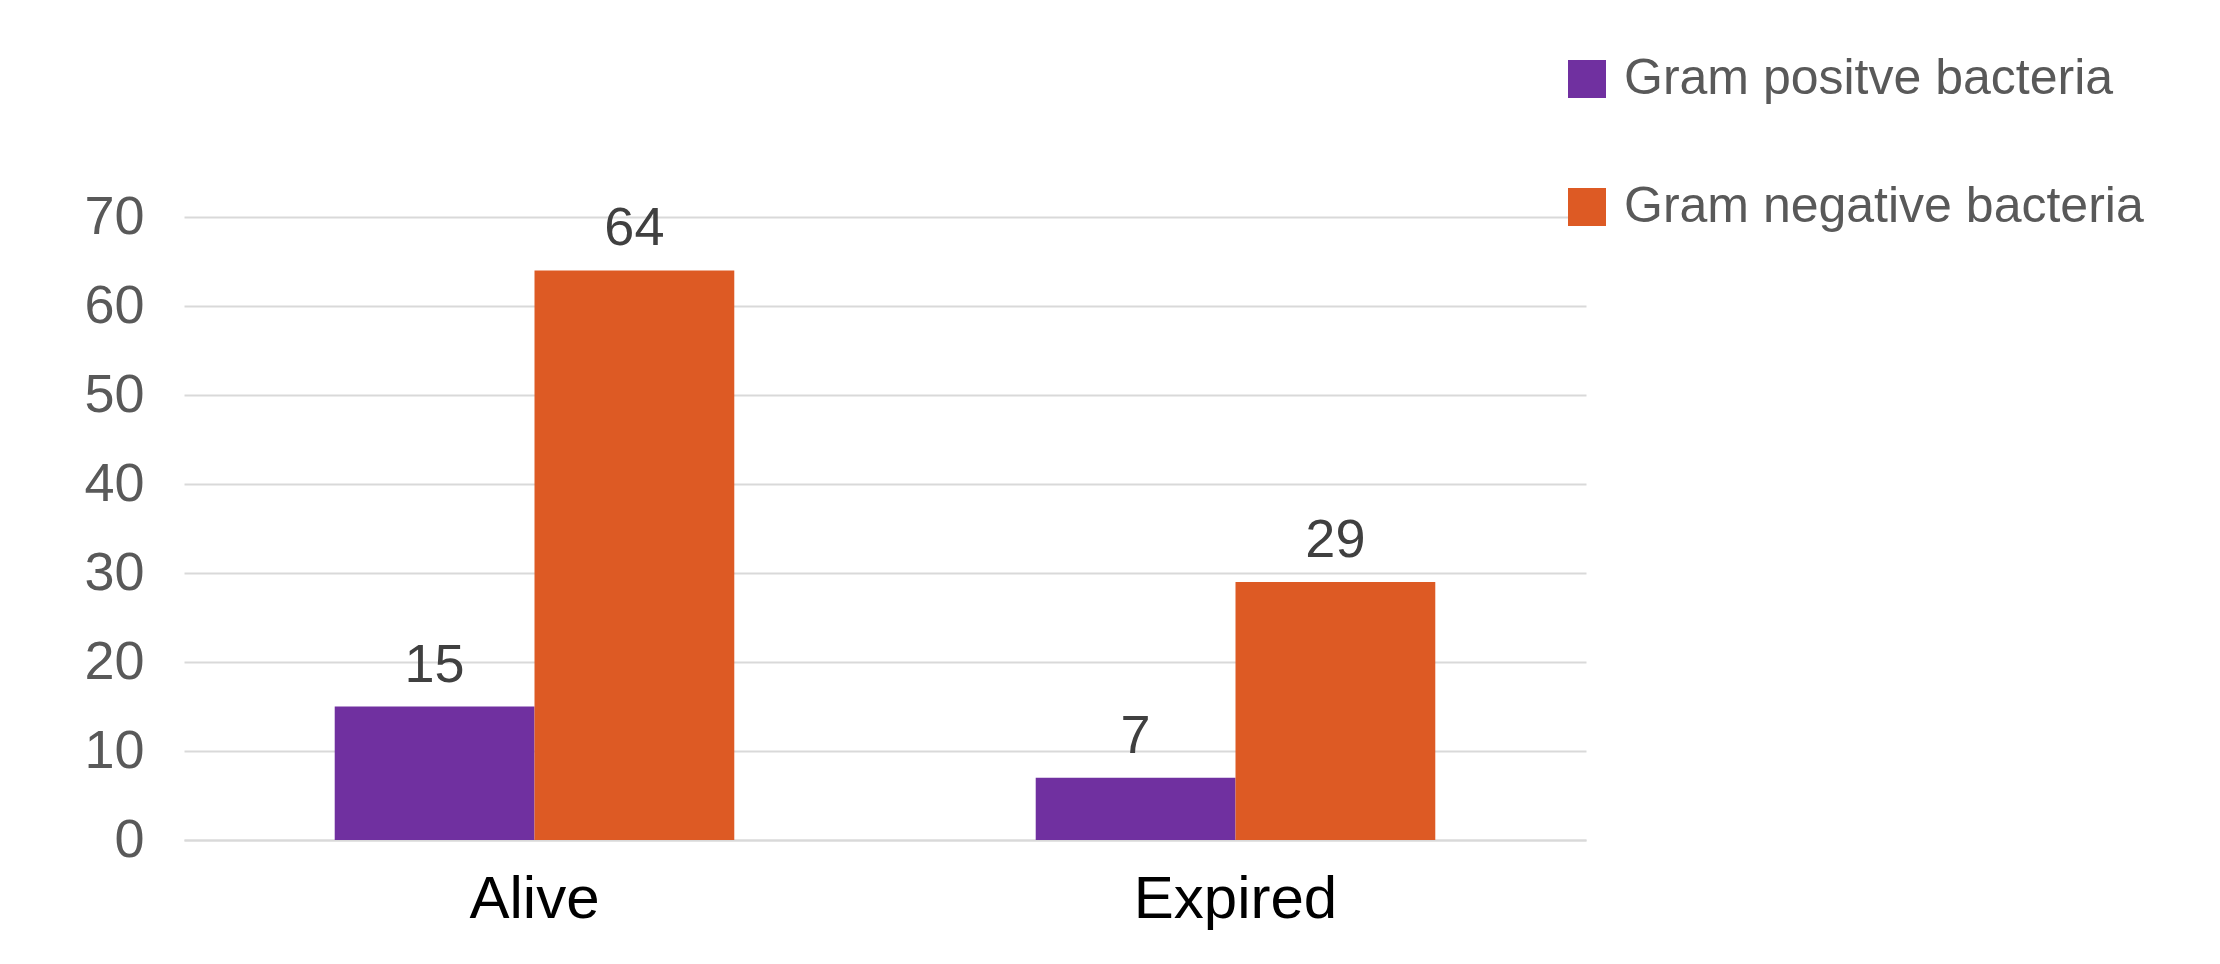  Describe the element at coordinates (114, 570) in the screenshot. I see `y-tick-label: 30` at that location.